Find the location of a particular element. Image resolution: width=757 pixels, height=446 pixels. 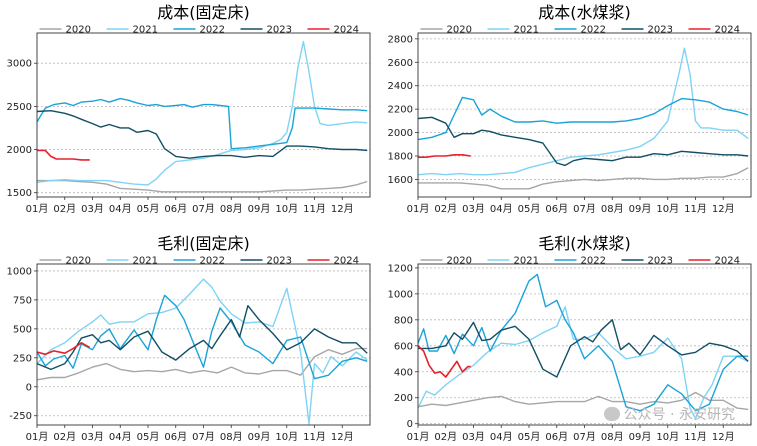

y-tick-label: -250 is located at coordinates (20, 416).